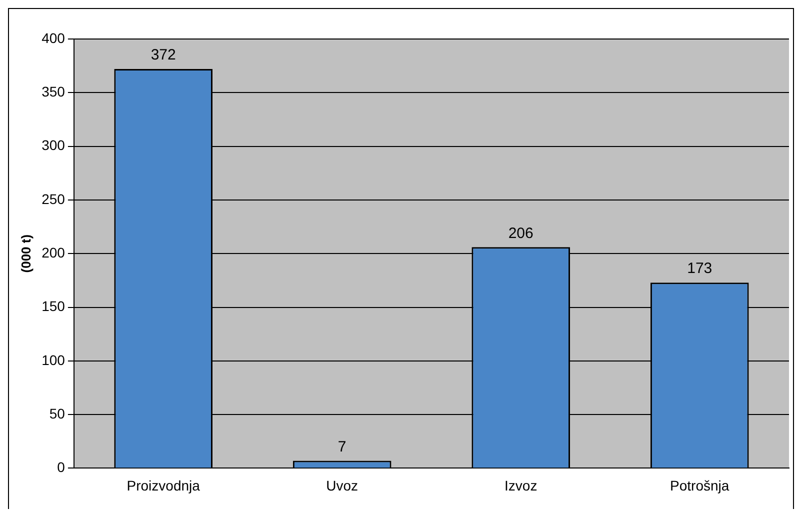 This screenshot has width=802, height=518. What do you see at coordinates (163, 55) in the screenshot?
I see `data-label: 372` at bounding box center [163, 55].